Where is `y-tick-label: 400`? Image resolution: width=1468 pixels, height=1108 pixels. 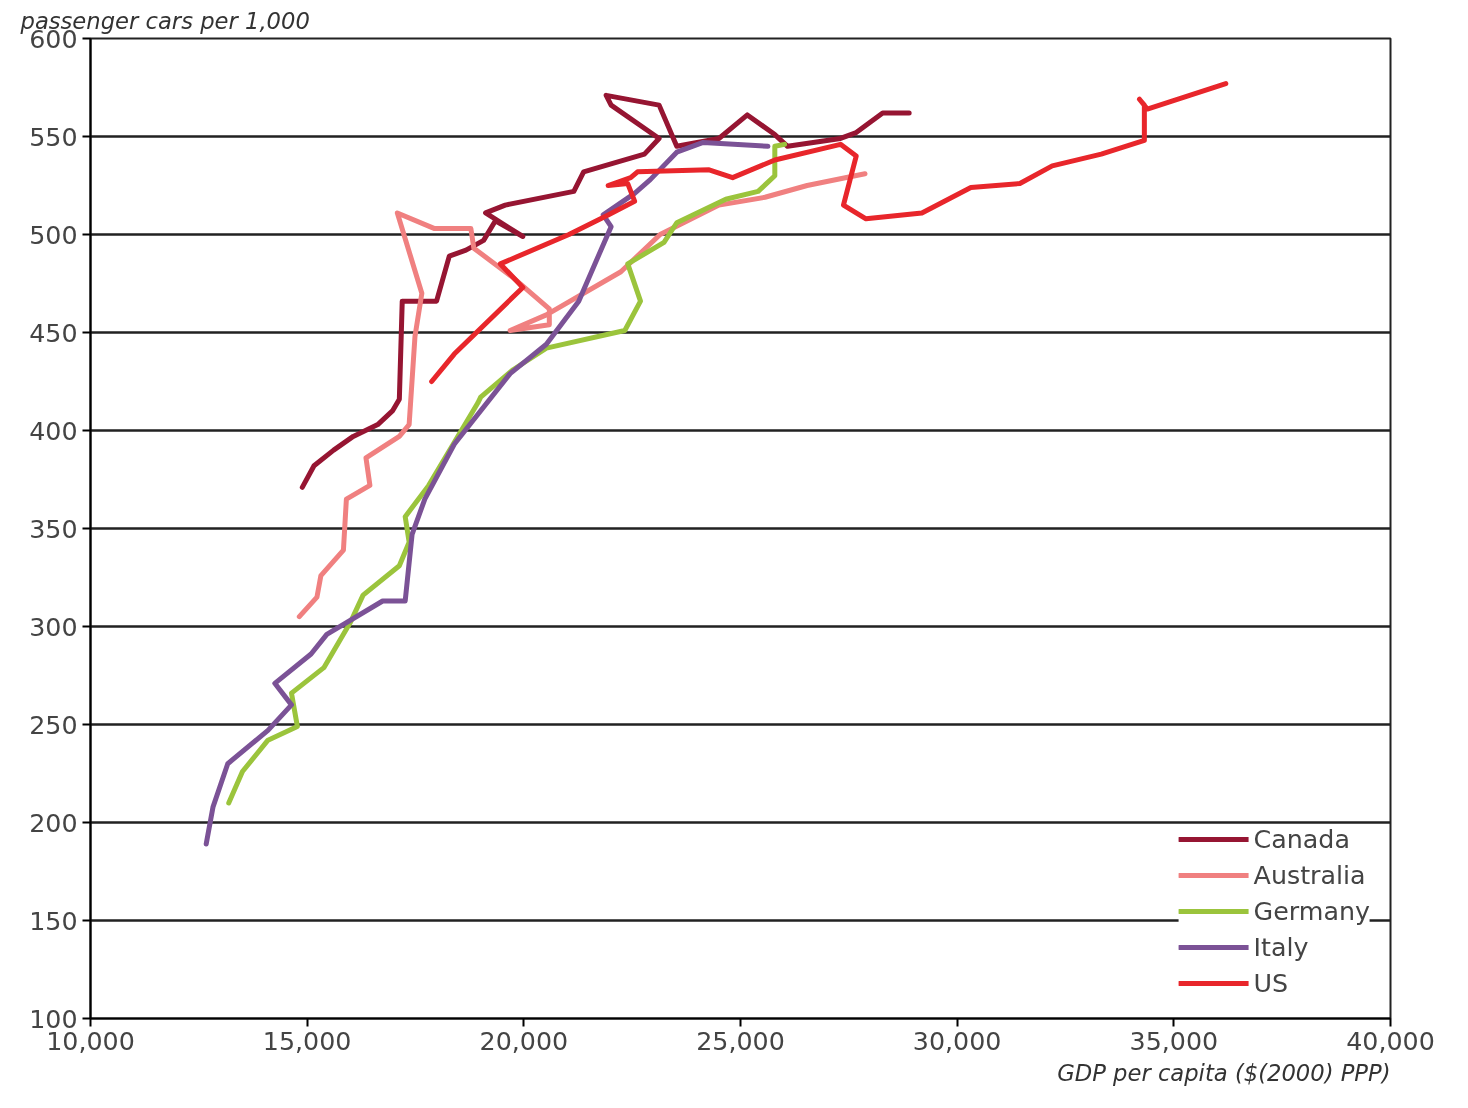 y-tick-label: 400 is located at coordinates (53, 430).